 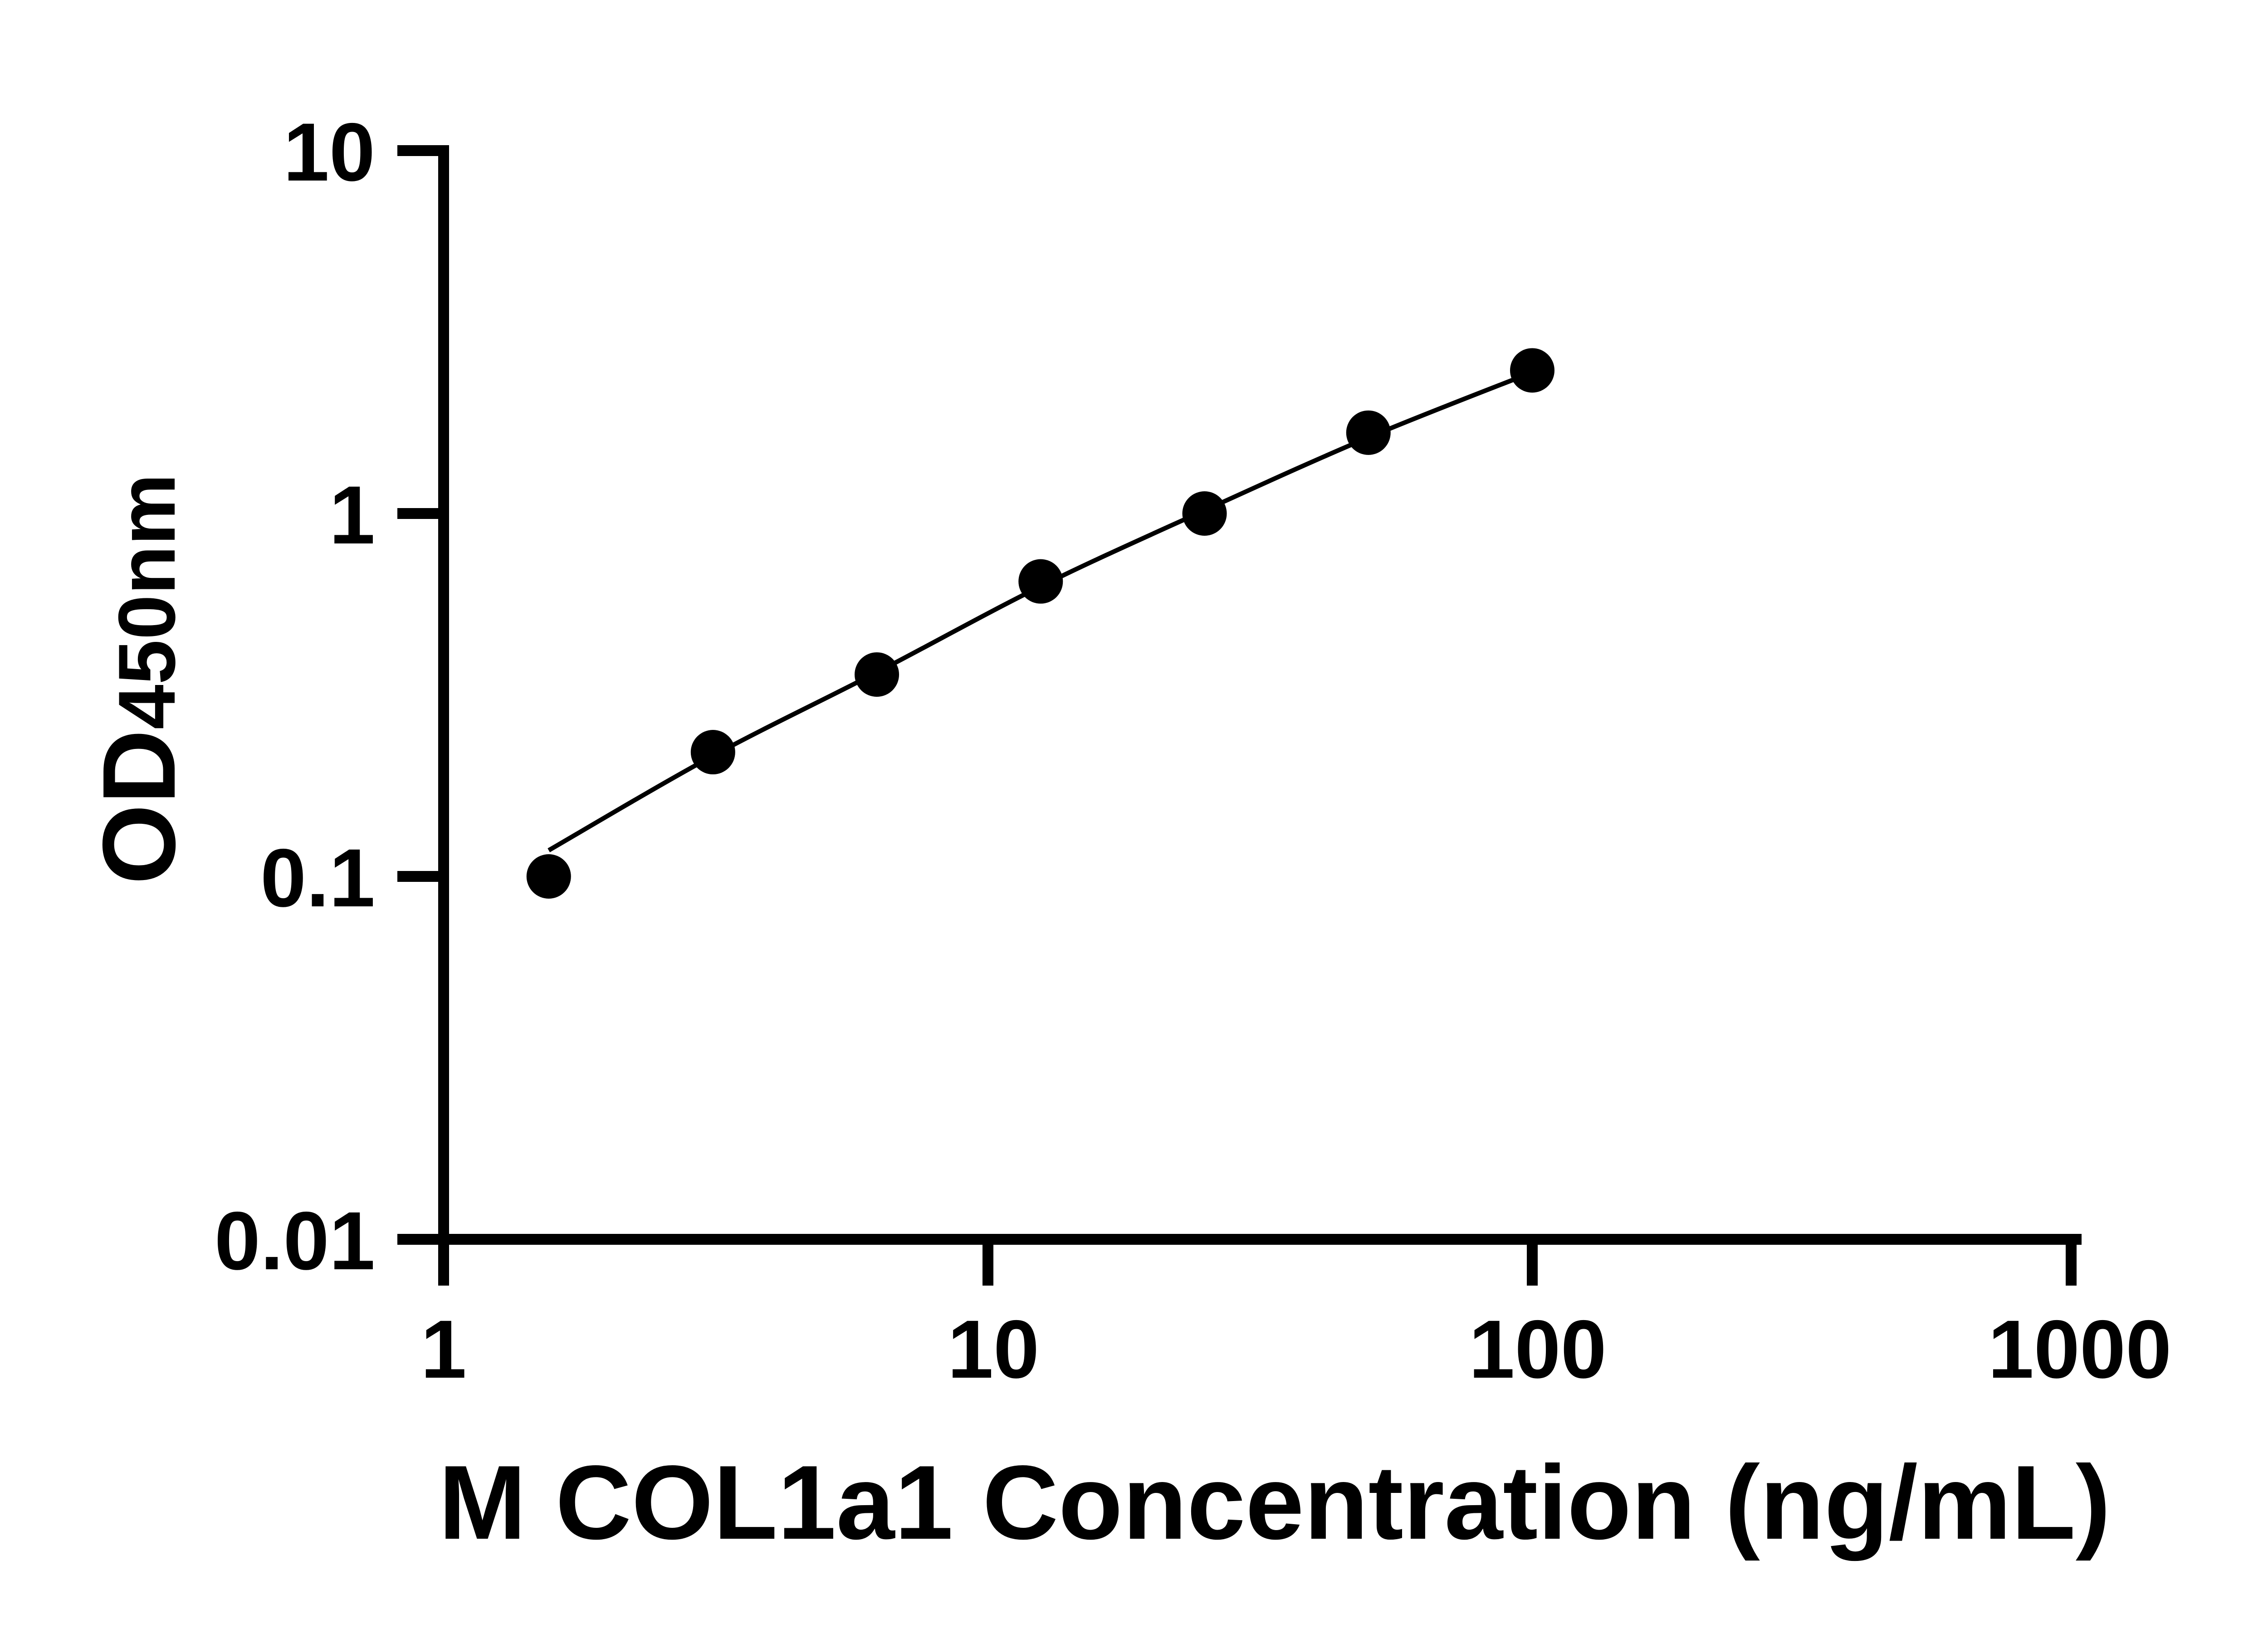 I want to click on x-tick-labels: 1 10 100 1000, so click(x=1296, y=1349).